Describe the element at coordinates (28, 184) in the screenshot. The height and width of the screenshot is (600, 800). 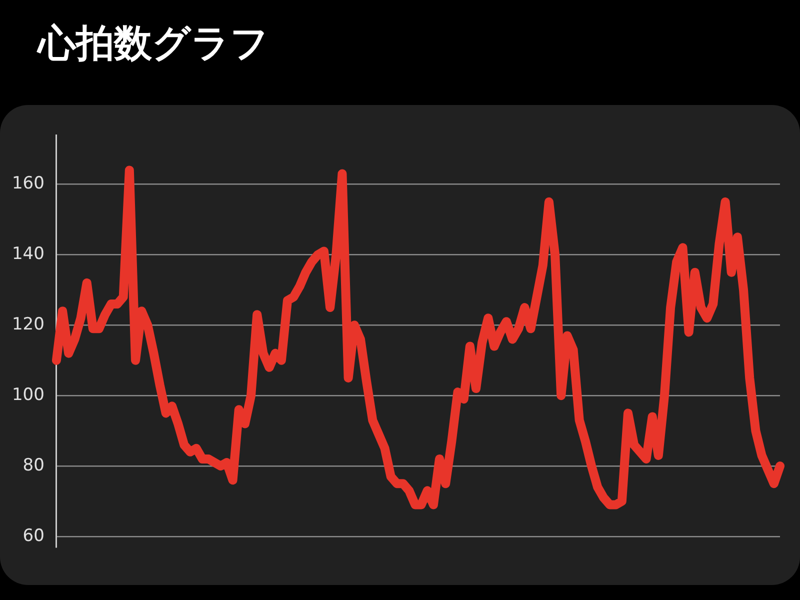
I see `y-tick-label: 160` at that location.